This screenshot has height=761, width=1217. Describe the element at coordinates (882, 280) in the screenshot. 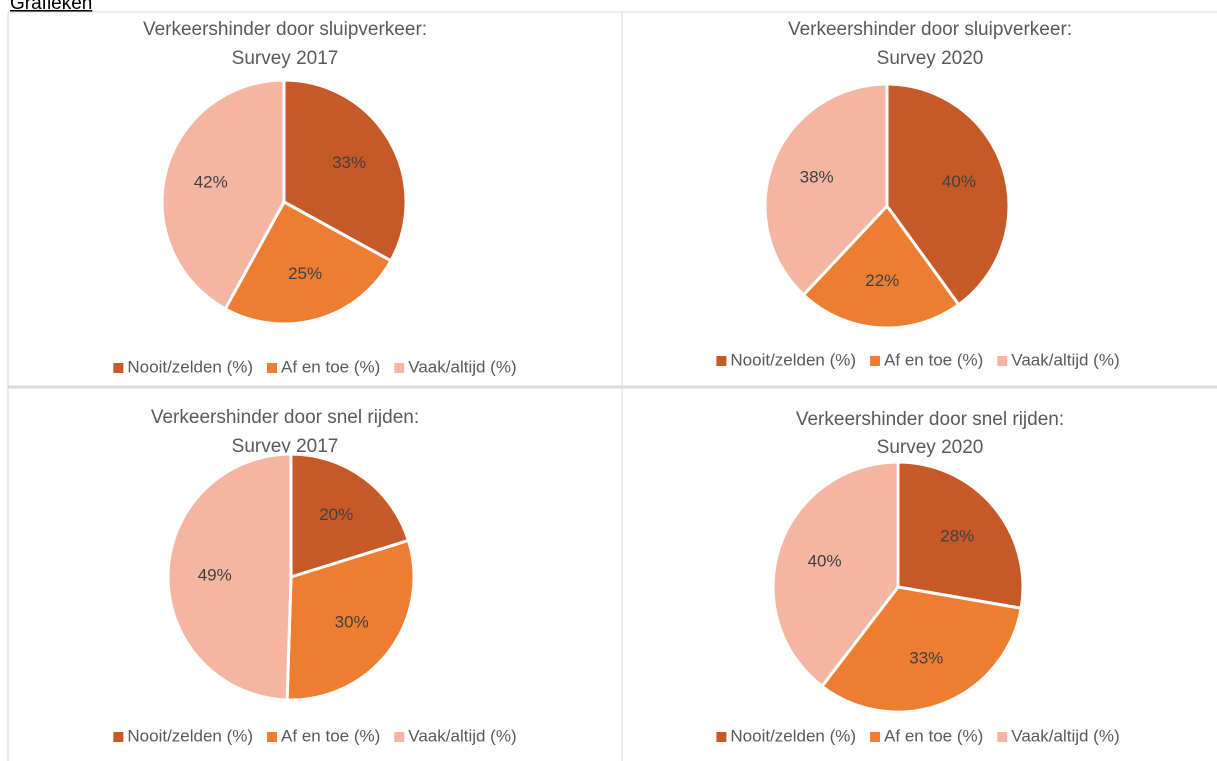

I see `data-label: 22%` at that location.